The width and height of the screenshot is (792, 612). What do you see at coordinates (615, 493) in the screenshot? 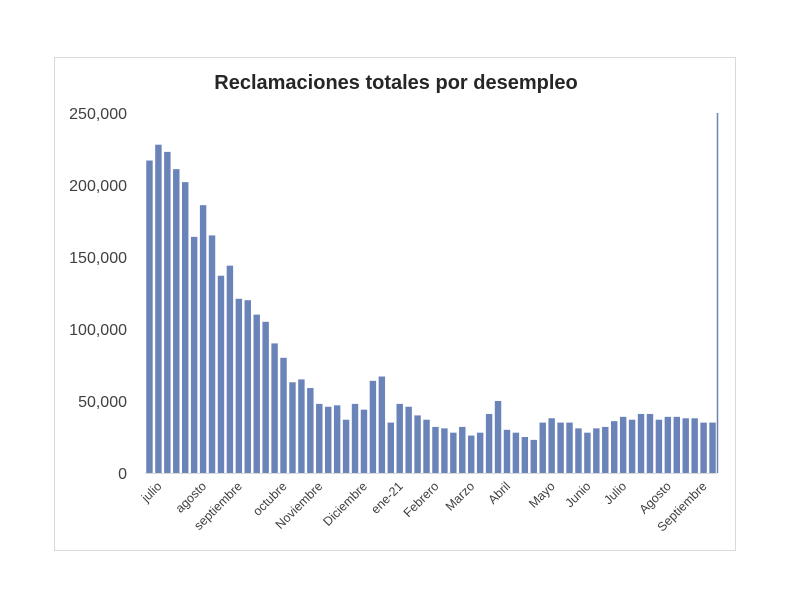
I see `x-tick-label: Julio` at bounding box center [615, 493].